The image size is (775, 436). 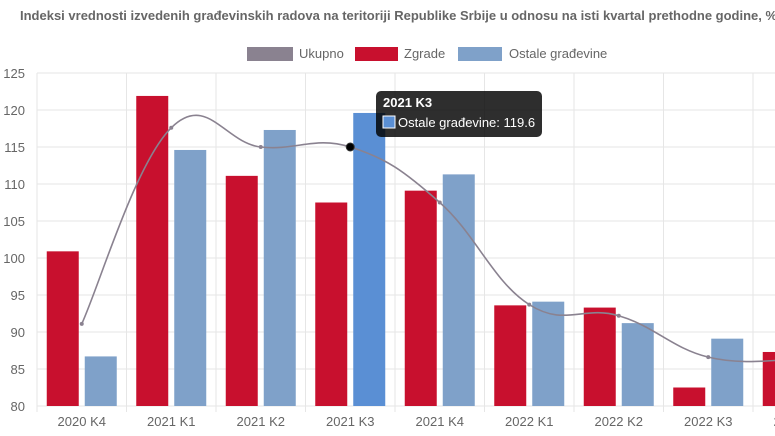 What do you see at coordinates (400, 53) in the screenshot?
I see `legend-item-zgrade: Zgrade` at bounding box center [400, 53].